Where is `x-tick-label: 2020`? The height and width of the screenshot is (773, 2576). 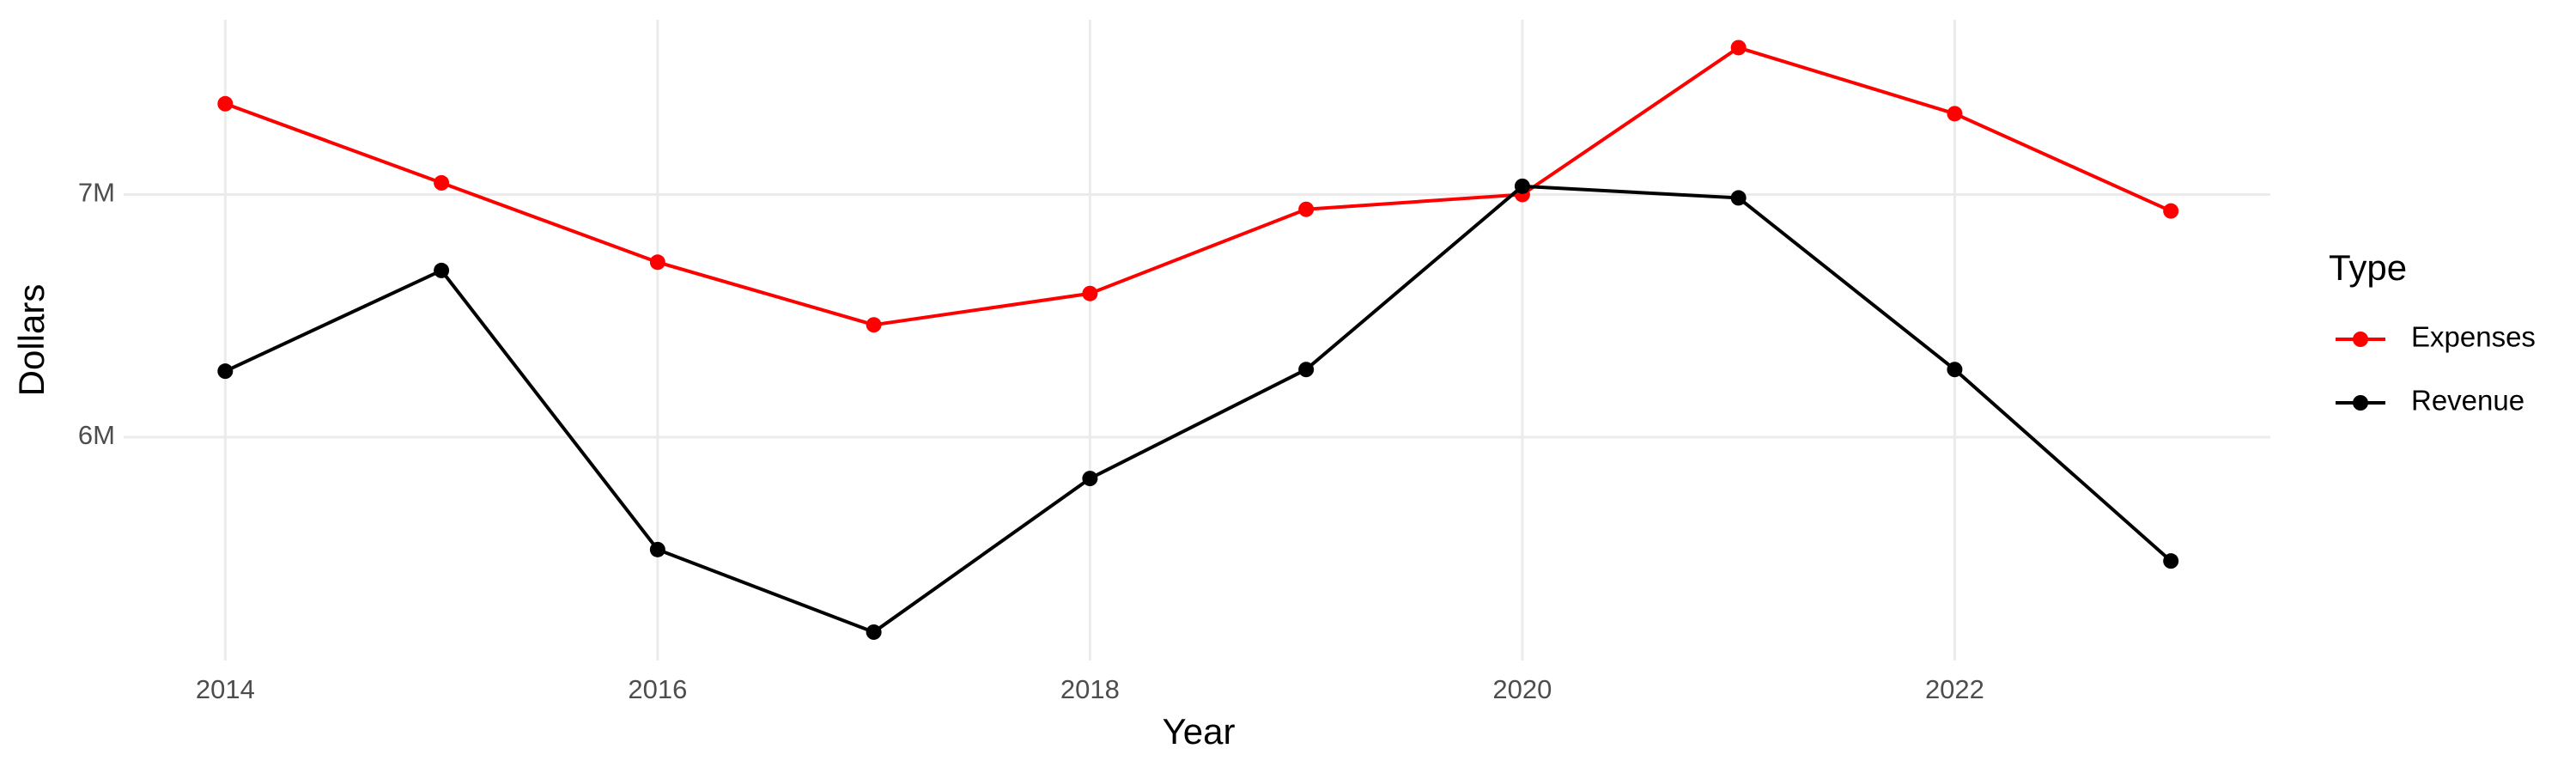
x-tick-label: 2020 is located at coordinates (1522, 689).